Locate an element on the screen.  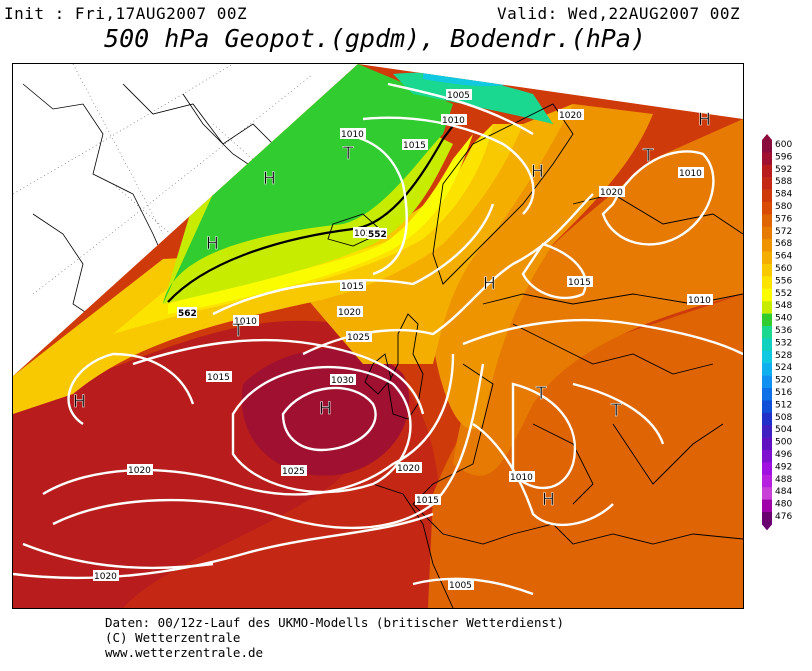
legend-label: 536 is located at coordinates (783, 331).